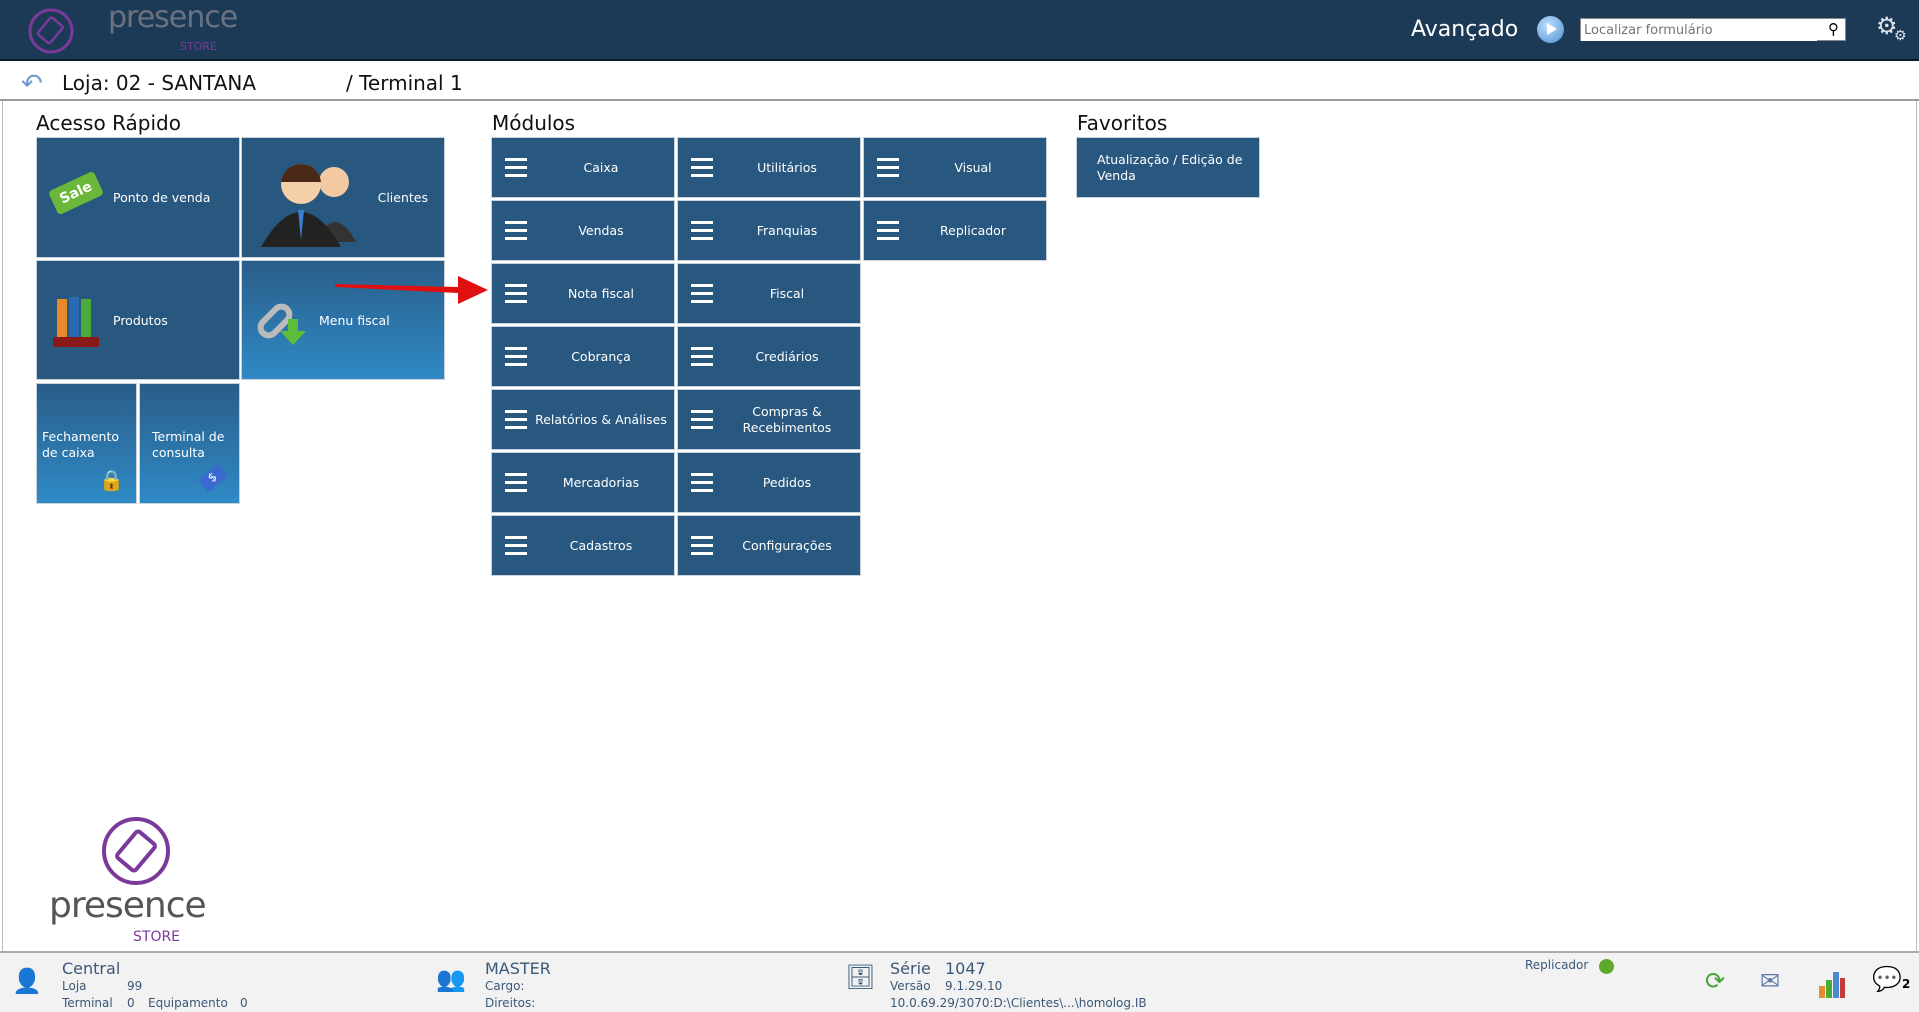 This screenshot has width=1919, height=1012. I want to click on tile-label: Cadastros, so click(601, 545).